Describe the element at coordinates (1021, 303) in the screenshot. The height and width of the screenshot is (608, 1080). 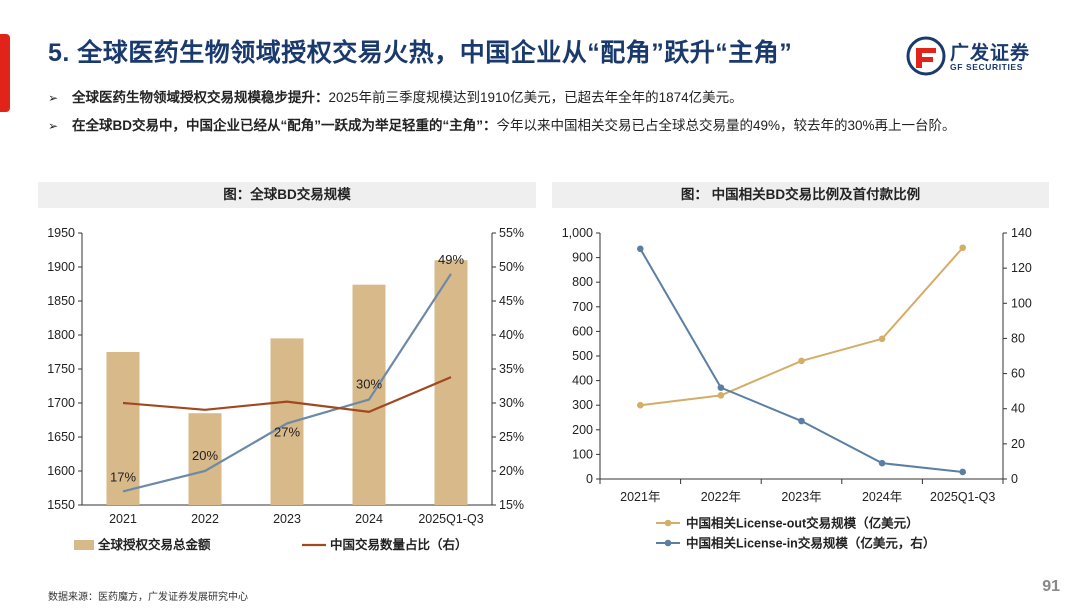
I see `y-tick-label-right: 100` at that location.